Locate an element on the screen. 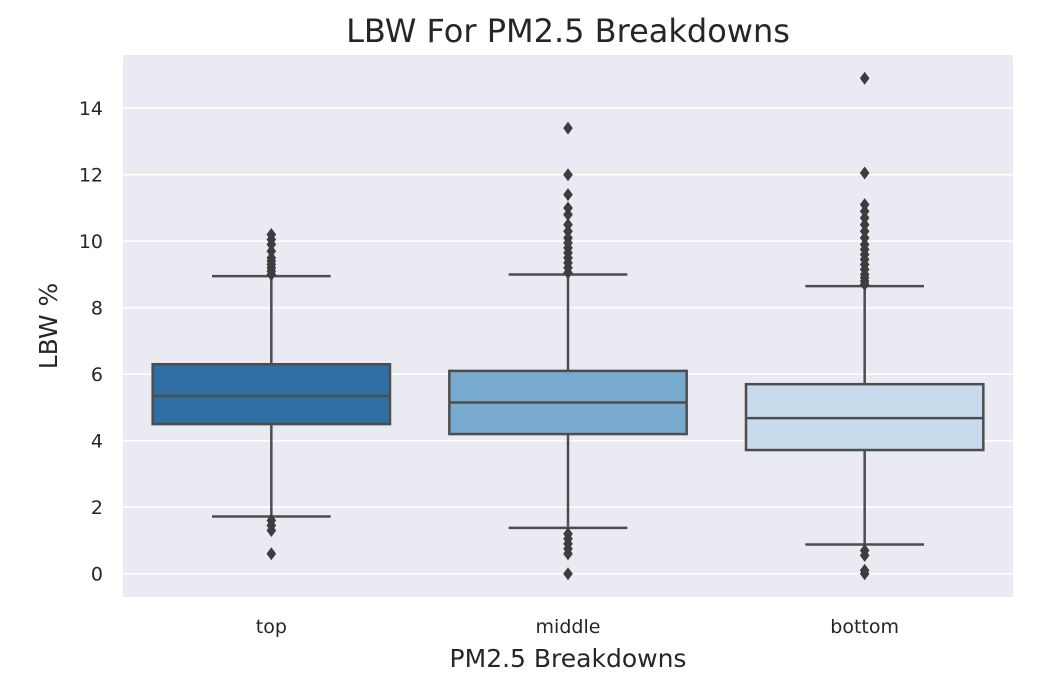  x-tick-label-middle: middle is located at coordinates (568, 627).